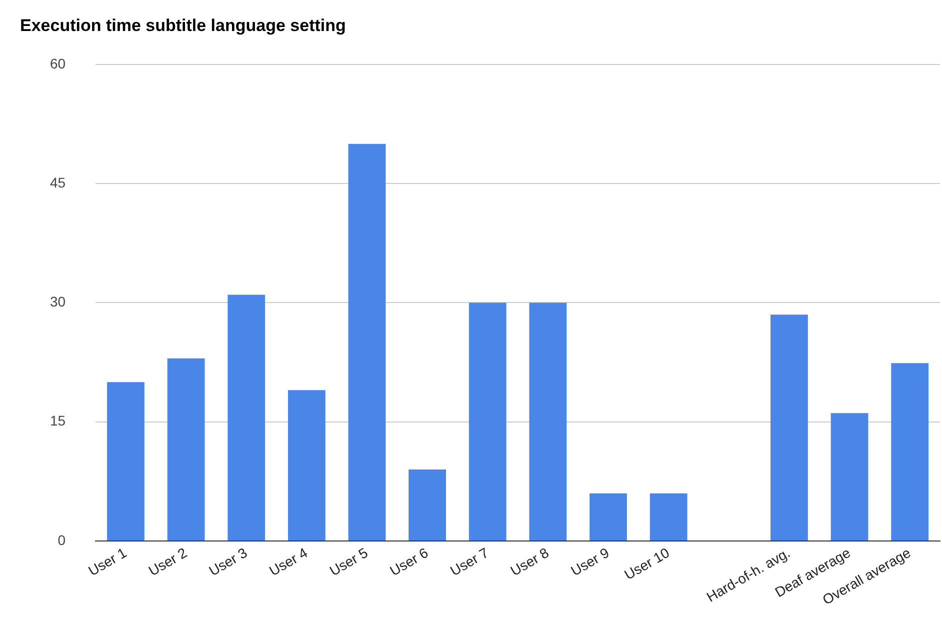  What do you see at coordinates (58, 302) in the screenshot?
I see `y-tick-label: 30` at bounding box center [58, 302].